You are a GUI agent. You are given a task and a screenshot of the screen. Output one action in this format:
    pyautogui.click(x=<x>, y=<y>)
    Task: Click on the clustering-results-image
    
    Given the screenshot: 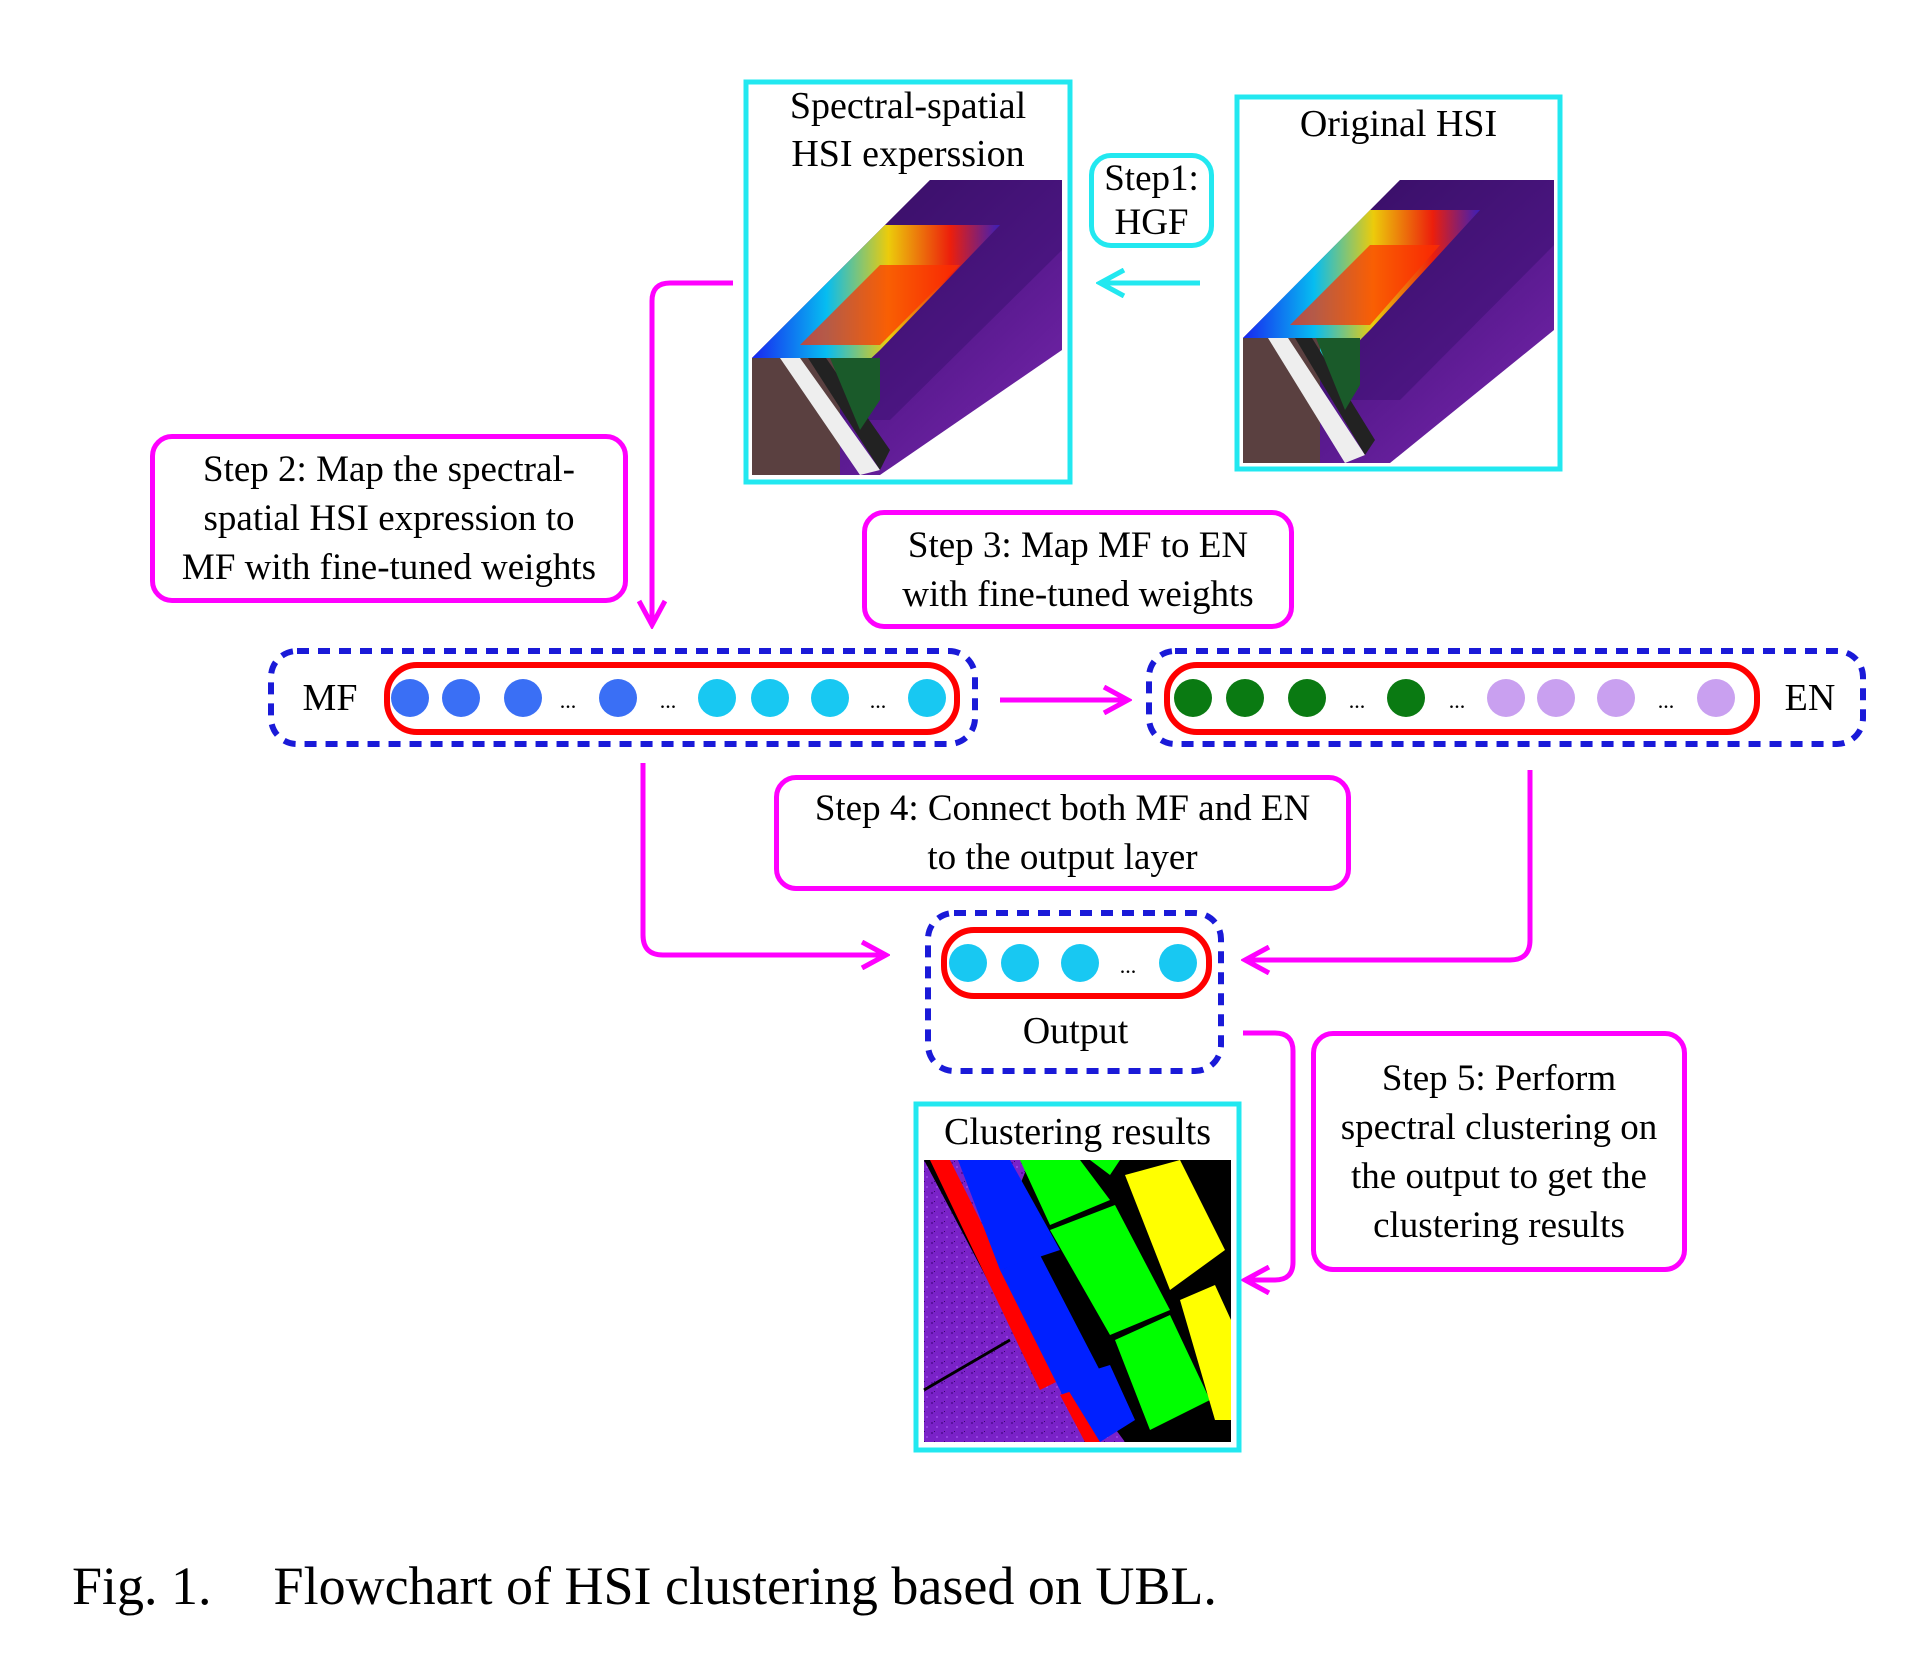 What is the action you would take?
    pyautogui.click(x=1077, y=1277)
    